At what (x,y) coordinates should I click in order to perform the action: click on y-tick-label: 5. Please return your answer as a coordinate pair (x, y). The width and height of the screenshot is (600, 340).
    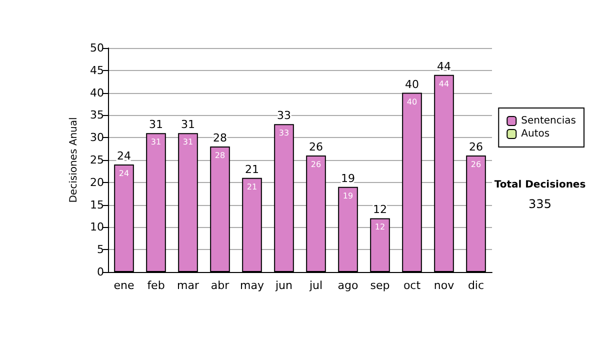
    Looking at the image, I should click on (100, 249).